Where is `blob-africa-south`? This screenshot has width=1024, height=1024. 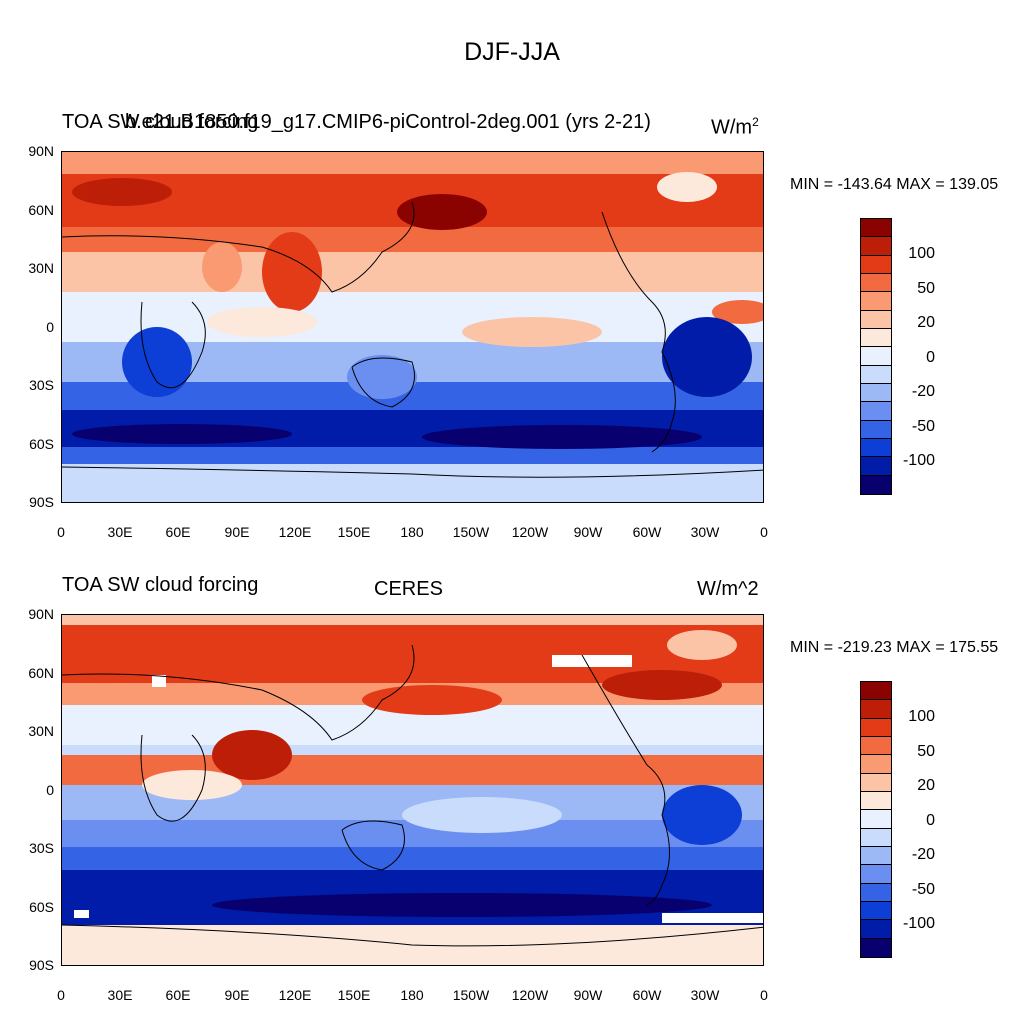 blob-africa-south is located at coordinates (157, 362).